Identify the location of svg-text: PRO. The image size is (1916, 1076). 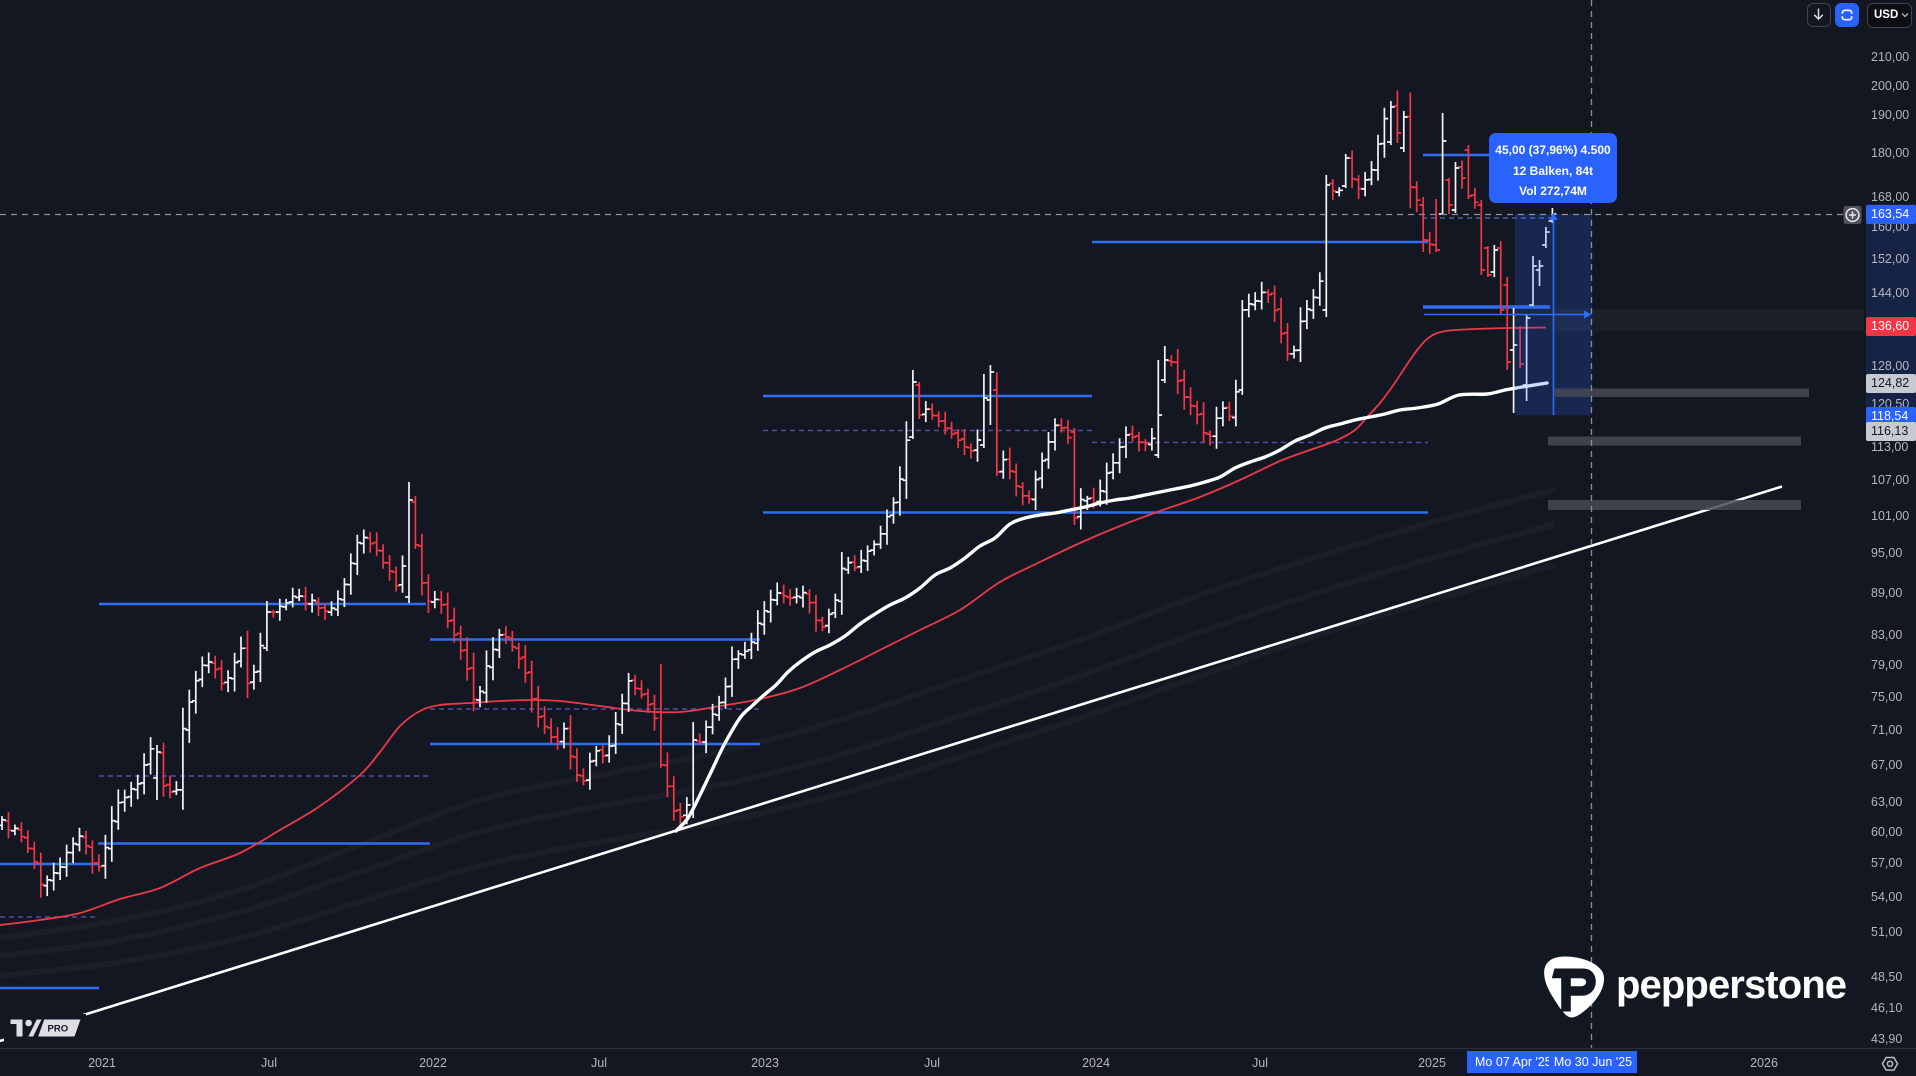
(58, 1029).